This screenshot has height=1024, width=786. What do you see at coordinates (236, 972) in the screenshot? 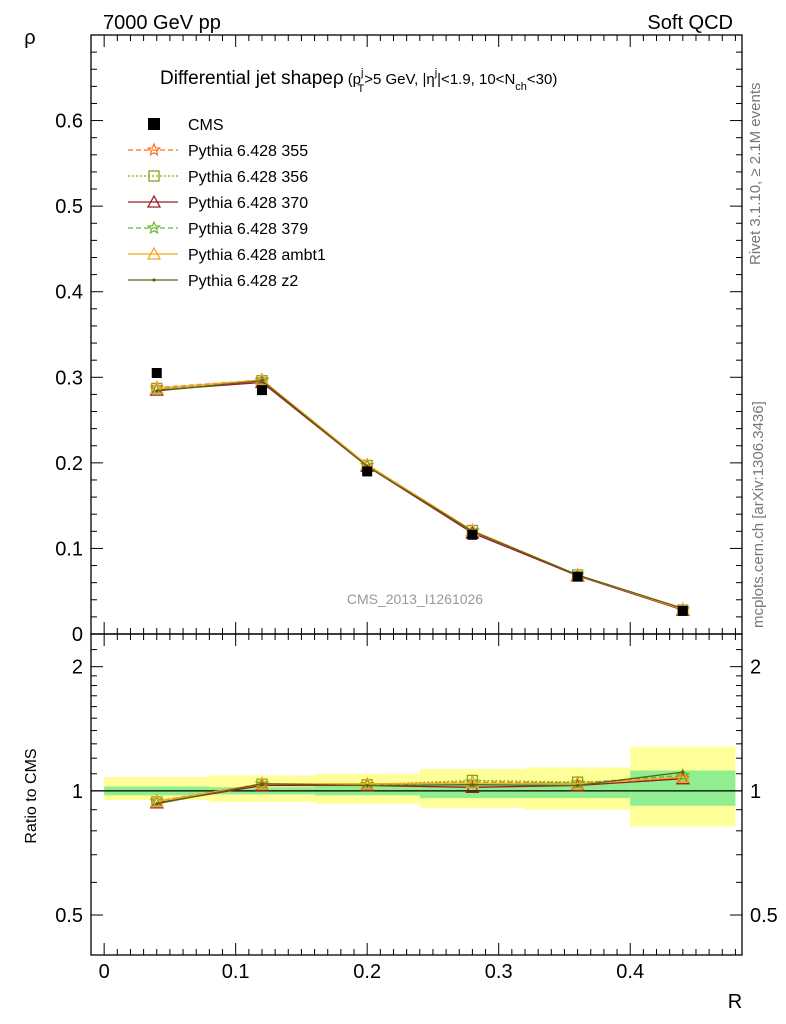
I see `x-tick-label: 0.1` at bounding box center [236, 972].